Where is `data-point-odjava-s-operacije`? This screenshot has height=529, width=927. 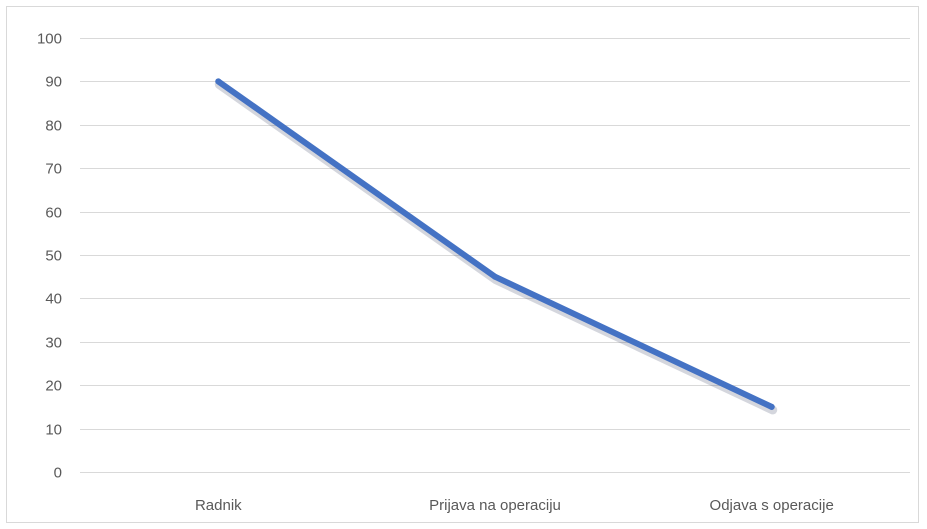
data-point-odjava-s-operacije is located at coordinates (771, 406).